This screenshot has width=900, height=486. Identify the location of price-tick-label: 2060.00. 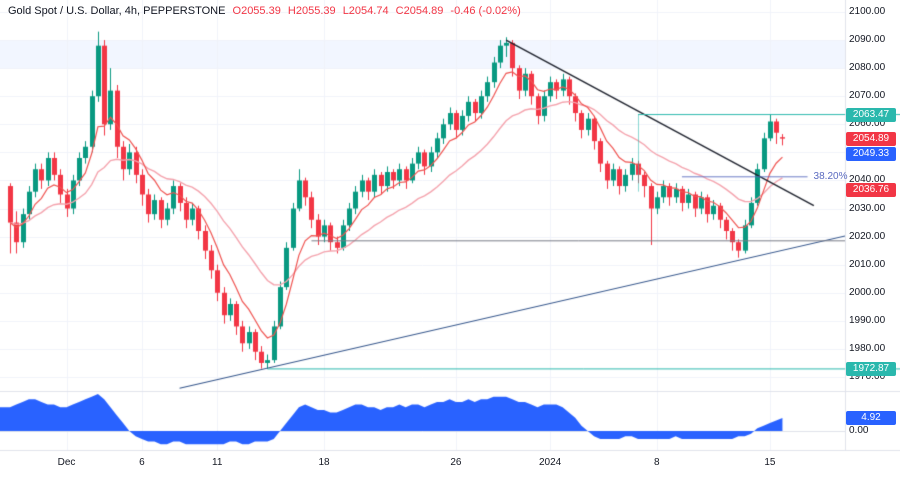
(867, 124).